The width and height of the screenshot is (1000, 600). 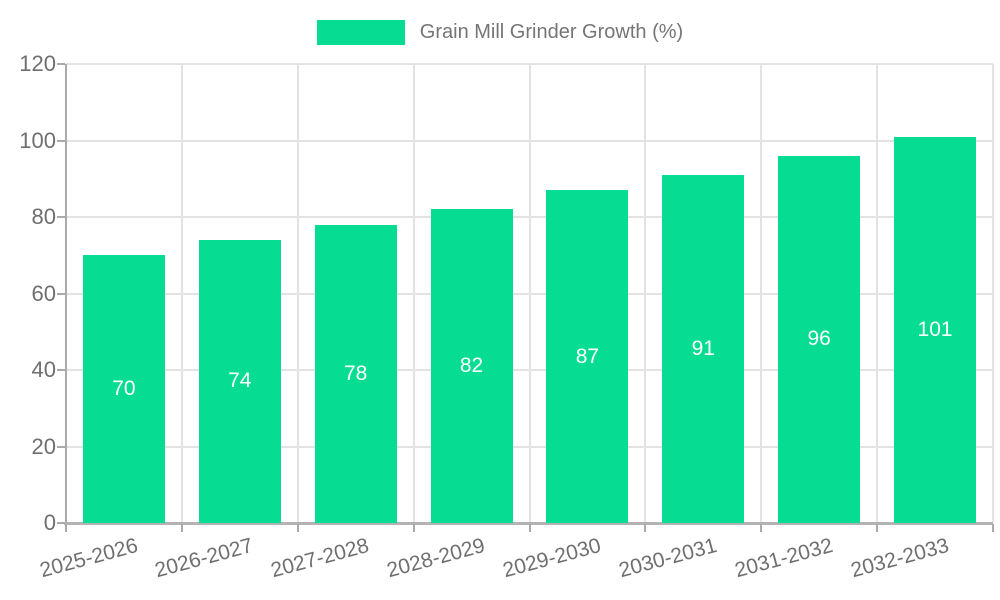 I want to click on y-axis-tick-label: 120, so click(x=37, y=63).